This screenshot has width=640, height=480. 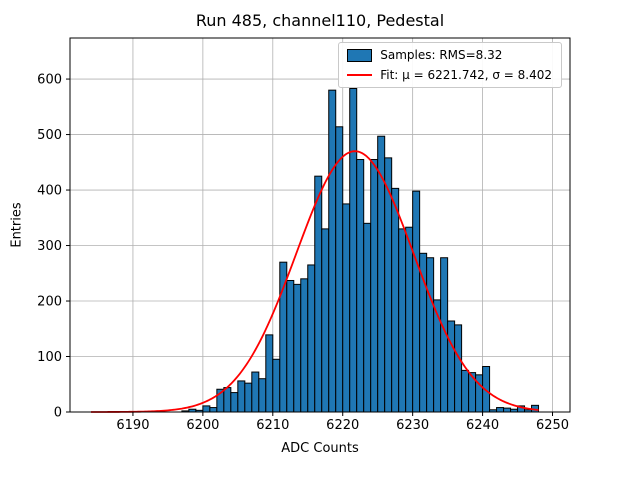 What do you see at coordinates (482, 425) in the screenshot?
I see `x-tick-label: 6240` at bounding box center [482, 425].